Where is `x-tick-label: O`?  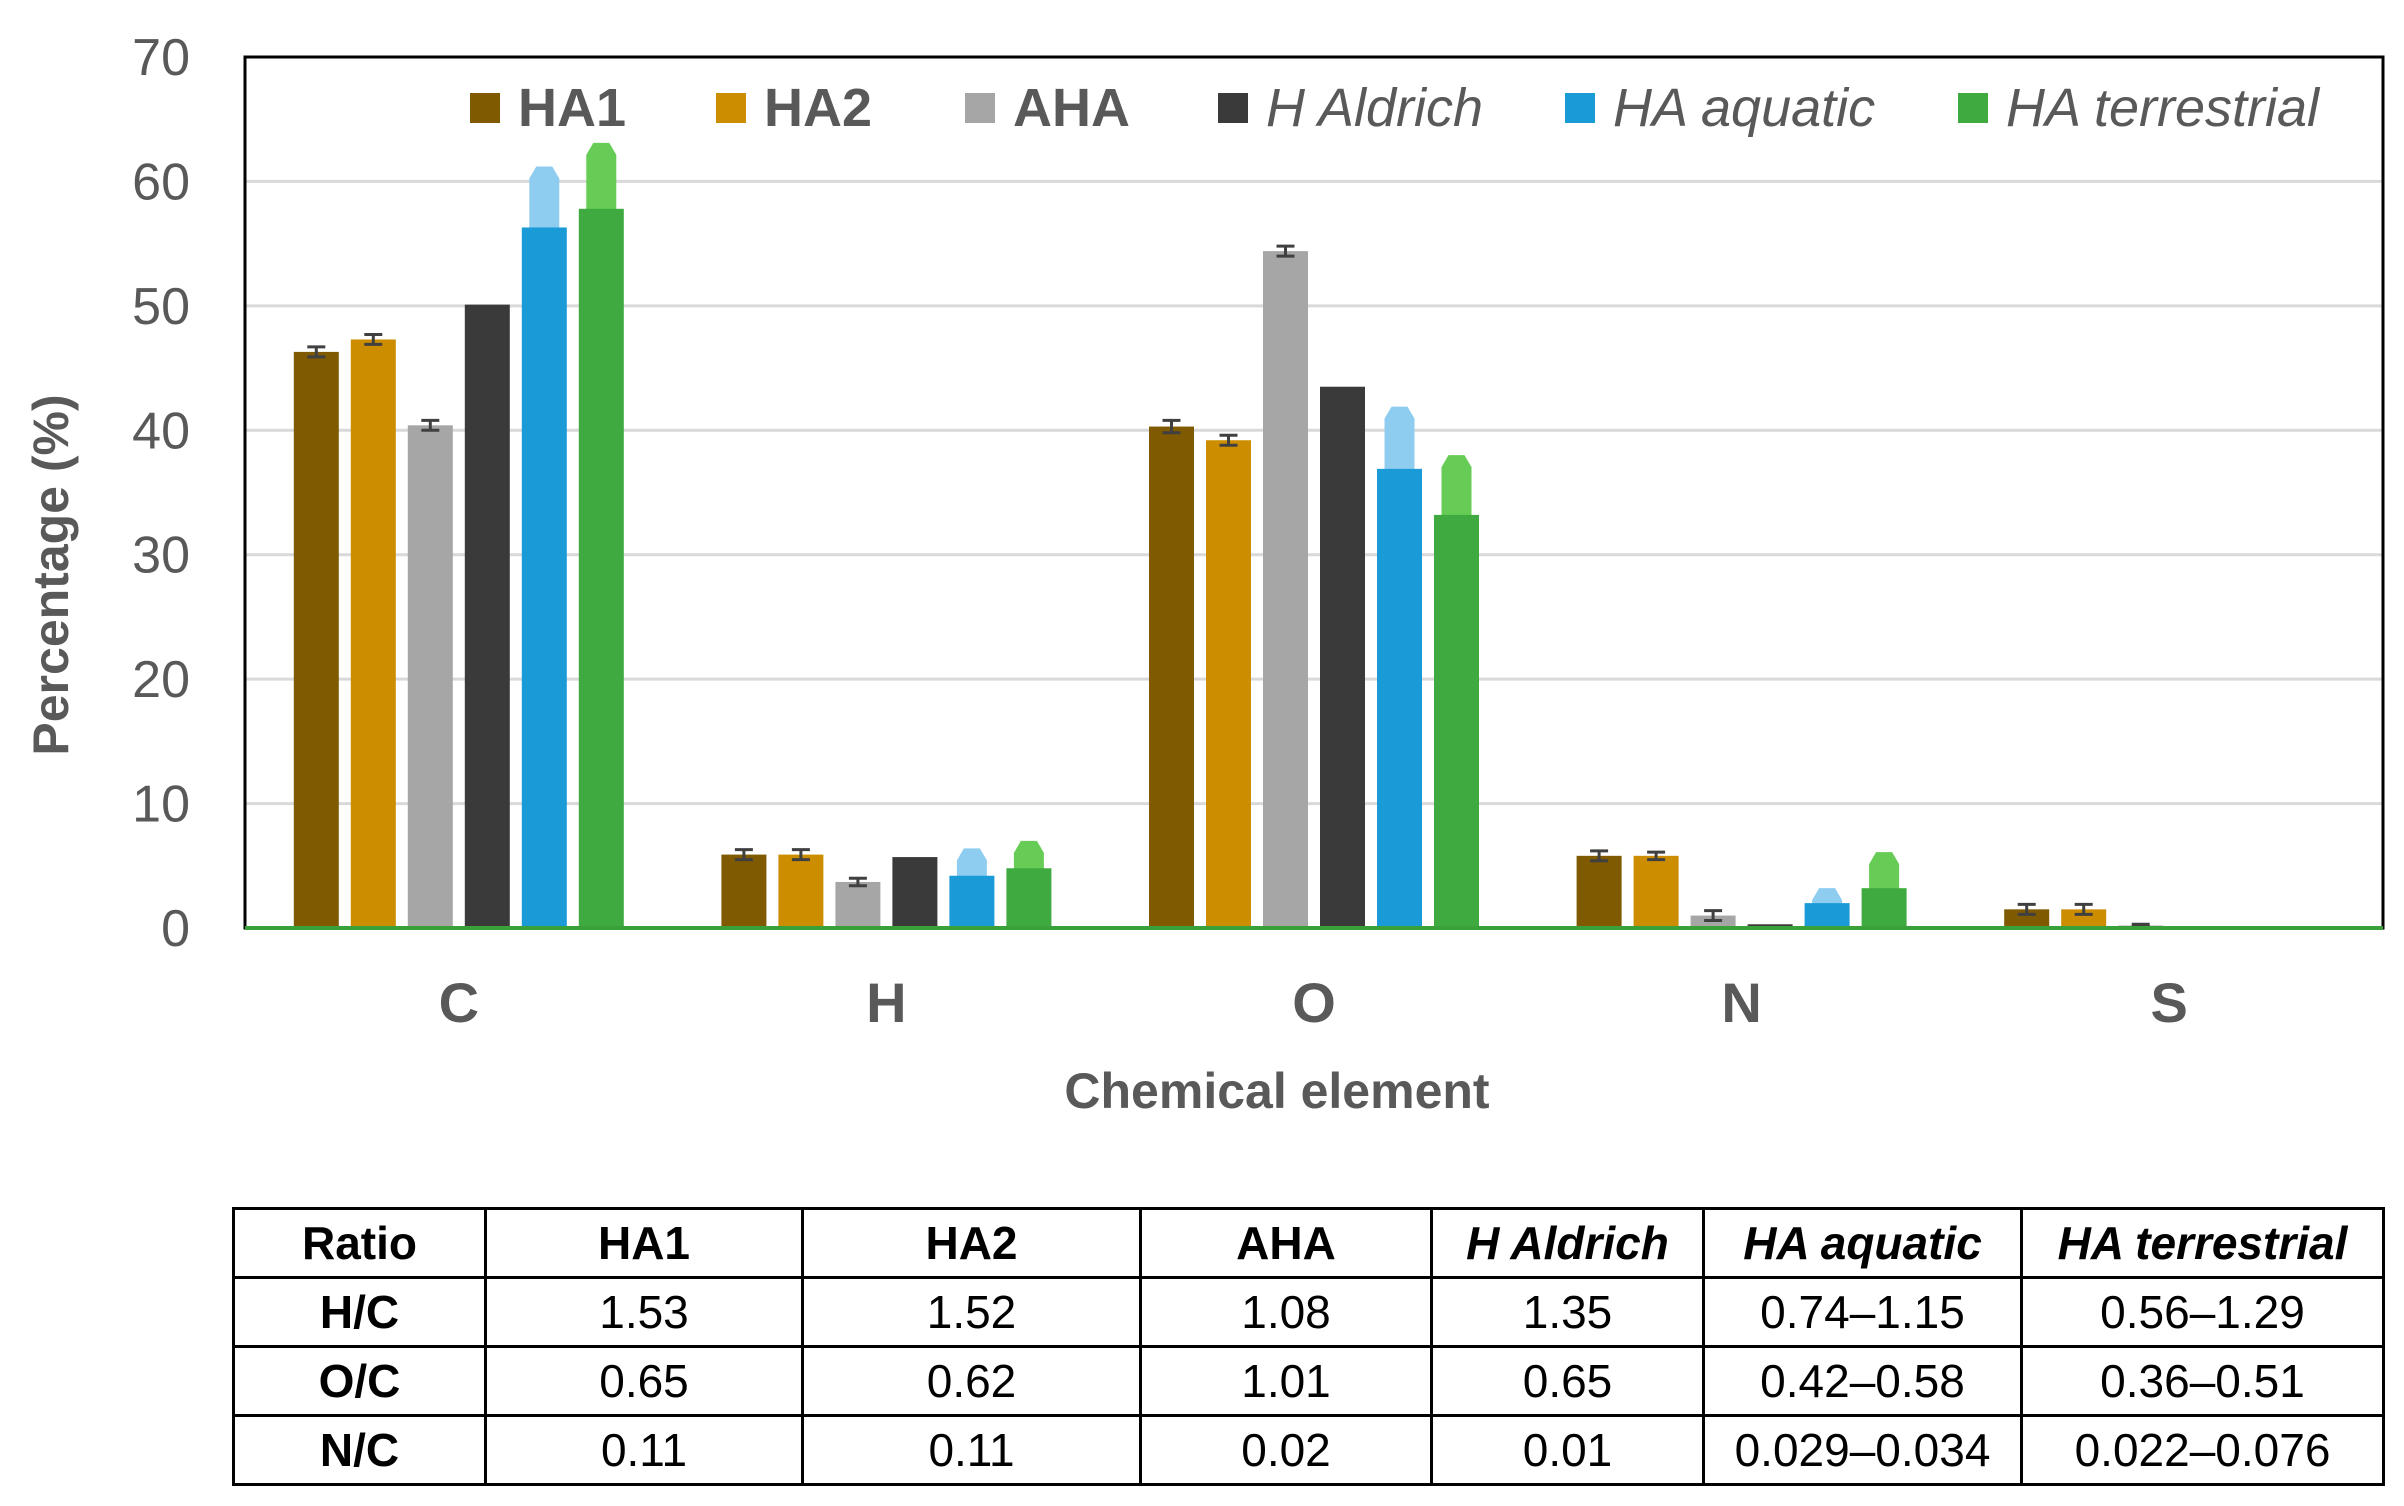
x-tick-label: O is located at coordinates (1314, 1002).